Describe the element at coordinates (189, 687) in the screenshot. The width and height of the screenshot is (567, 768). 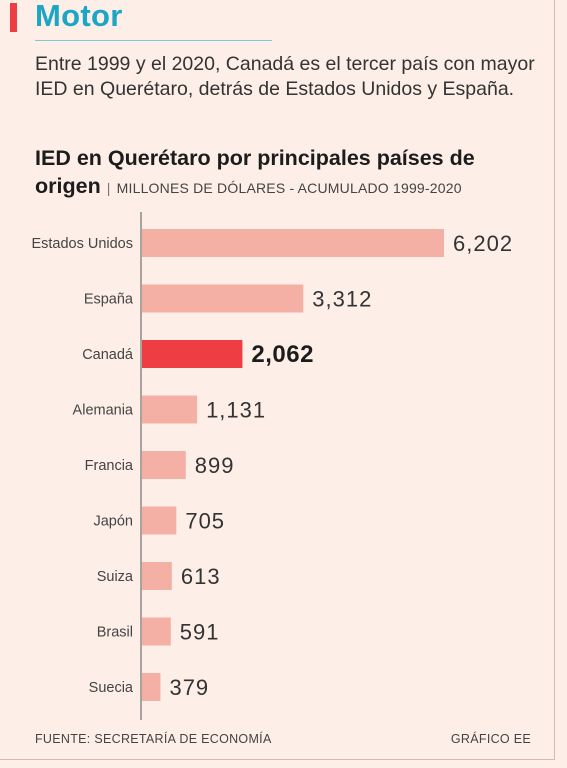
I see `value-label-suecia: 379` at that location.